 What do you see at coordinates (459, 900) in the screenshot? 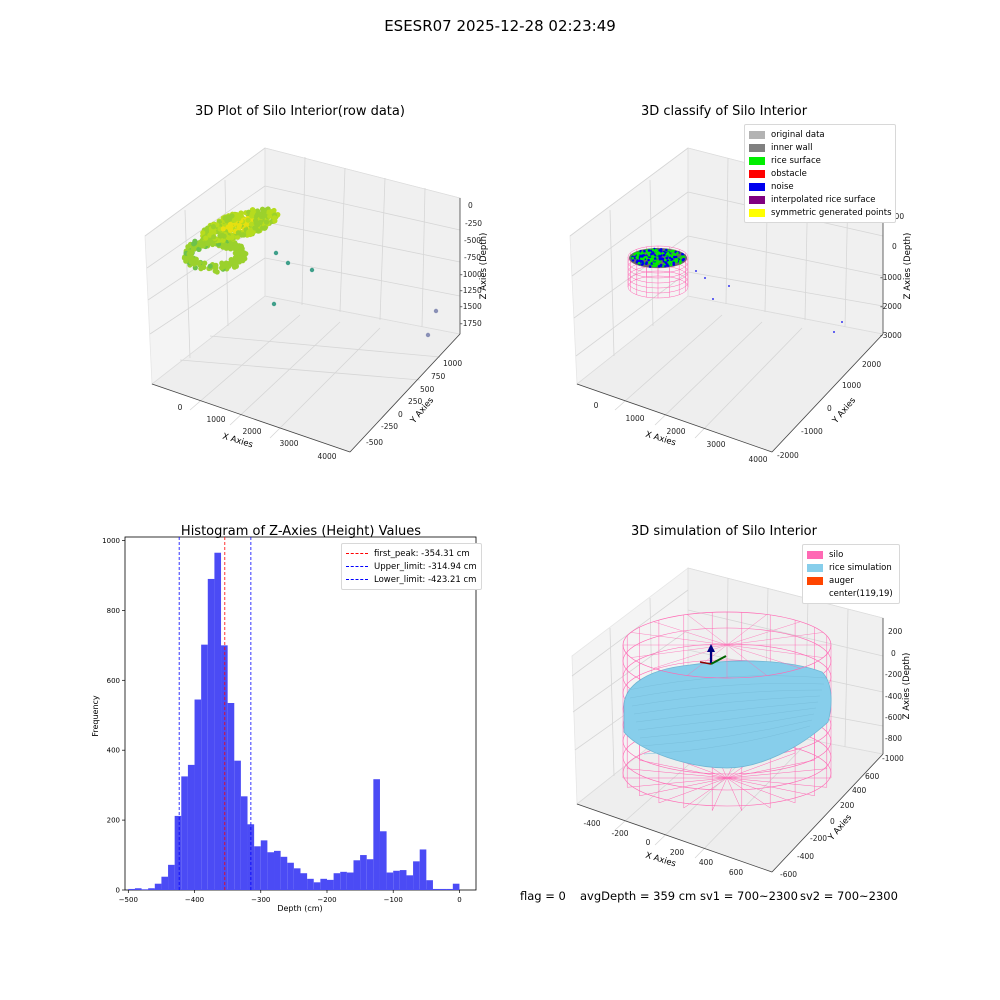
I see `x-tick-label: 0` at bounding box center [459, 900].